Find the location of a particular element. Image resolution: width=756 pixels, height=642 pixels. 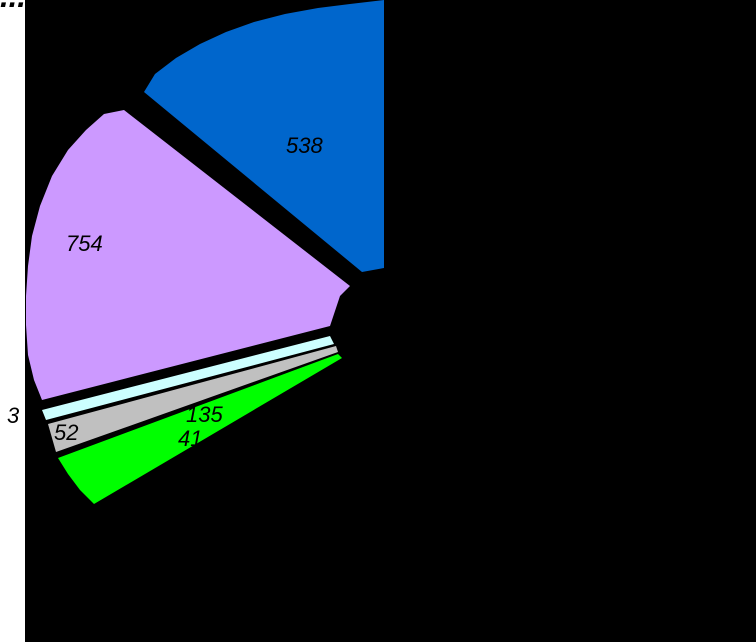

slice-label-538: 538 is located at coordinates (304, 145).